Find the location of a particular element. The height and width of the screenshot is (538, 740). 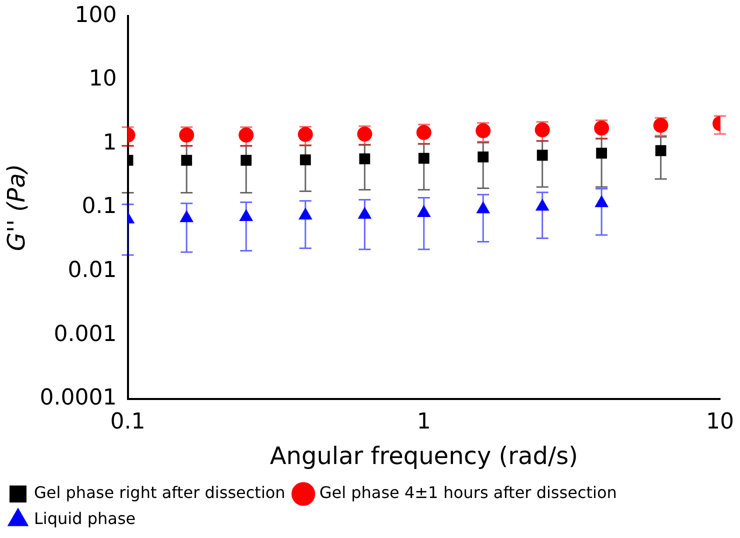

y-axis-title: G'' (Pa) is located at coordinates (16, 208).